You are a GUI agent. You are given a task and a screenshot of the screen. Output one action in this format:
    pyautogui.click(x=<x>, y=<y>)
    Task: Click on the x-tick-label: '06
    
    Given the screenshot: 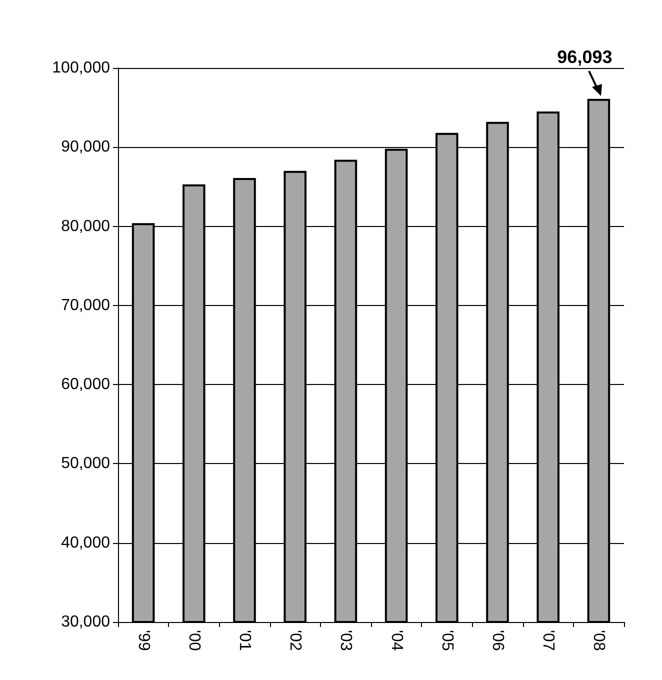 What is the action you would take?
    pyautogui.click(x=497, y=640)
    